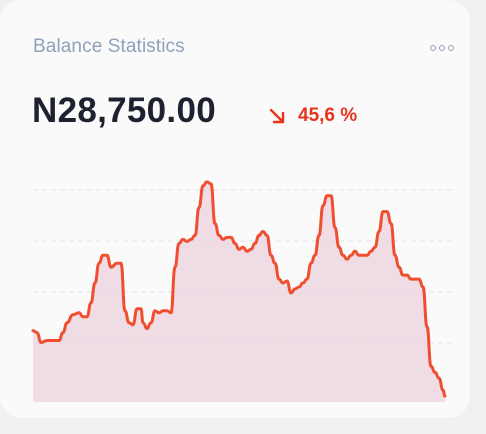 The image size is (486, 434). What do you see at coordinates (277, 116) in the screenshot?
I see `arrow-down-right-icon` at bounding box center [277, 116].